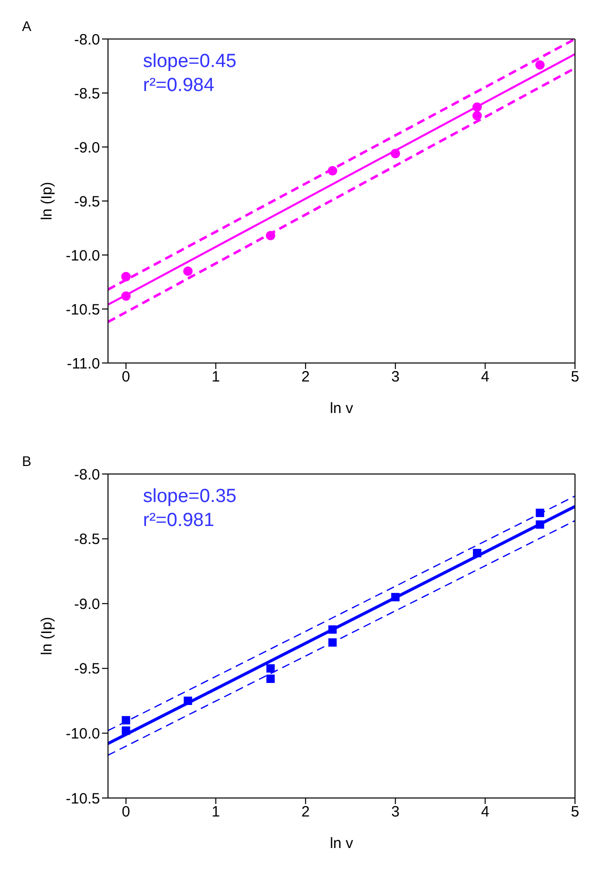 The width and height of the screenshot is (598, 890). Describe the element at coordinates (27, 26) in the screenshot. I see `chart-title: A` at that location.